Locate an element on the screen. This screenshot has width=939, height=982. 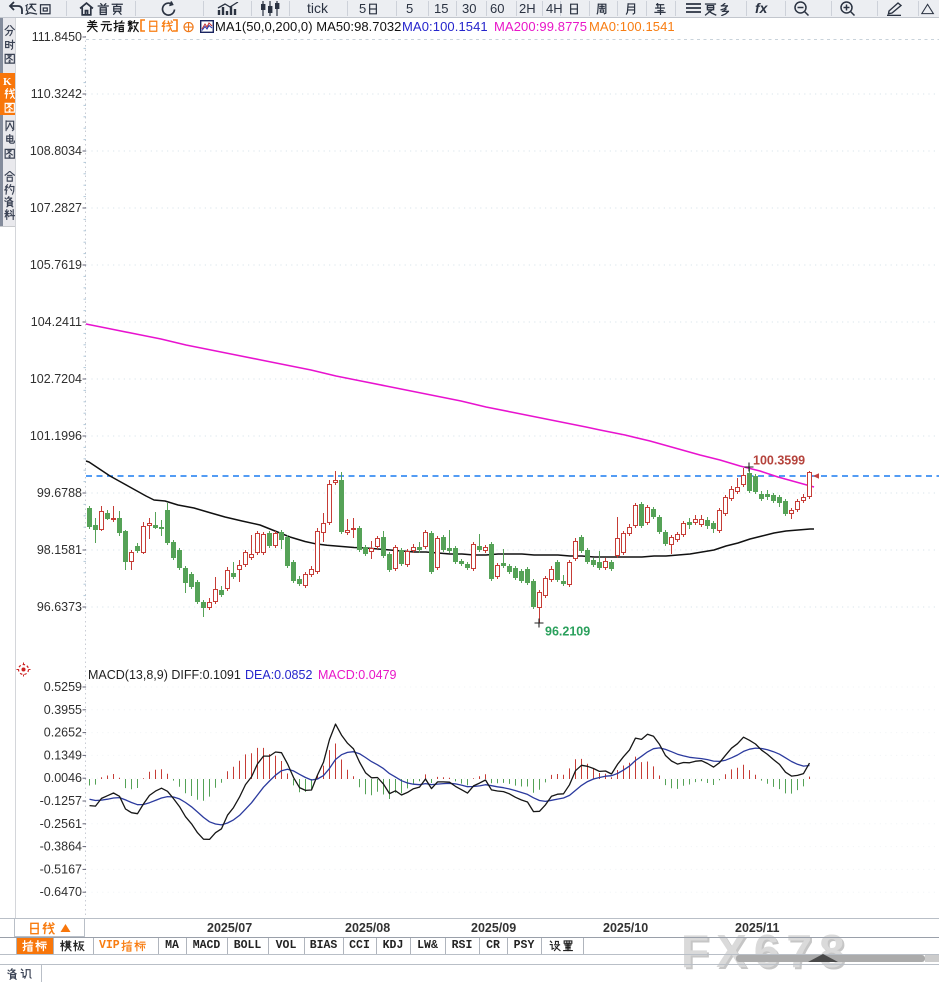
svg-text: 2025/08 is located at coordinates (367, 928).